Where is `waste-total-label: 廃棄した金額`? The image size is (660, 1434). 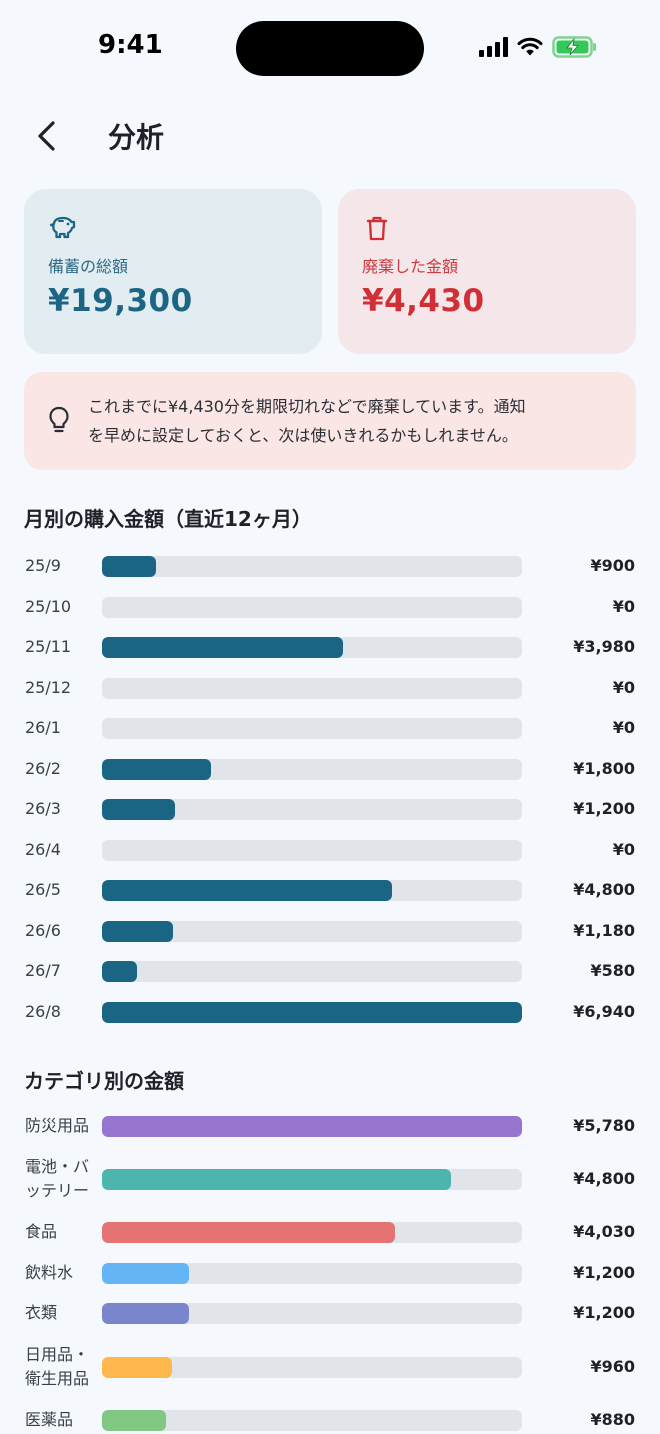
waste-total-label: 廃棄した金額 is located at coordinates (410, 266).